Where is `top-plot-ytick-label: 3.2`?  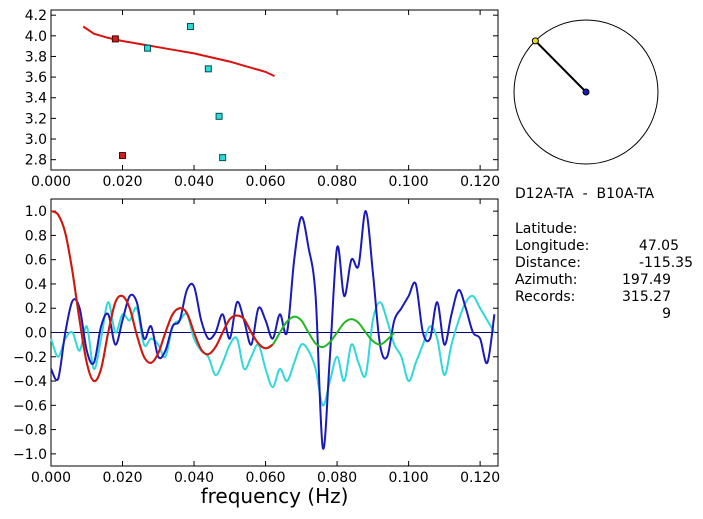
top-plot-ytick-label: 3.2 is located at coordinates (36, 119).